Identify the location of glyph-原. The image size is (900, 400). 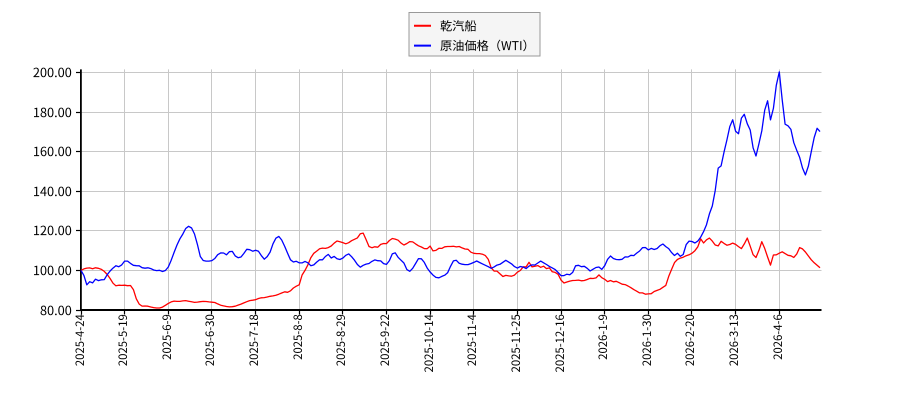
(446, 46).